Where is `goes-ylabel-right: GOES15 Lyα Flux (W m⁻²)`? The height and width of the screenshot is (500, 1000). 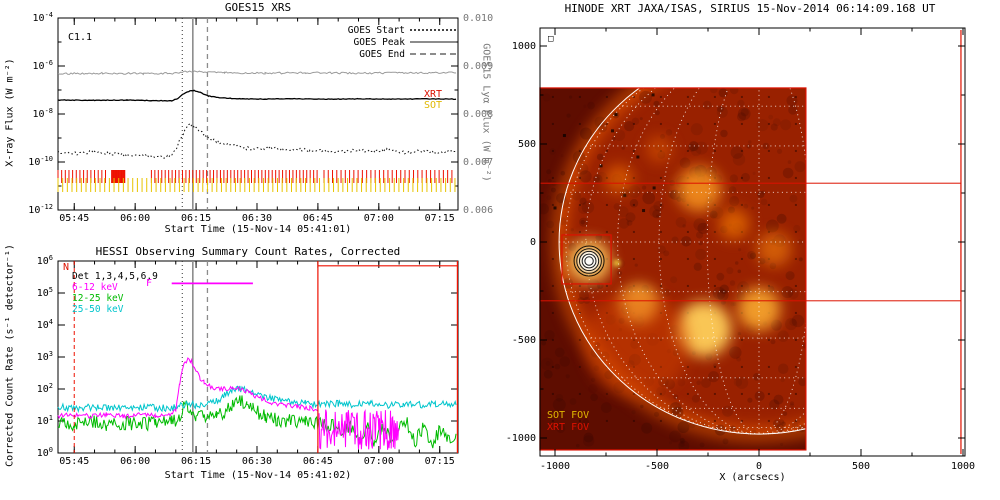 goes-ylabel-right: GOES15 Lyα Flux (W m⁻²) is located at coordinates (486, 112).